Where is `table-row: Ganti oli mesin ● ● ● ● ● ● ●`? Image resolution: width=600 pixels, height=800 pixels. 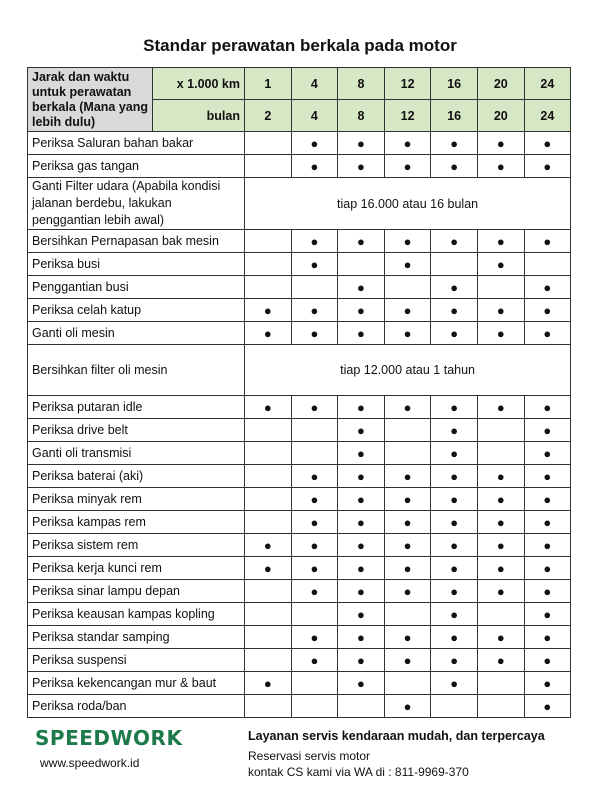 table-row: Ganti oli mesin ● ● ● ● ● ● ● is located at coordinates (299, 333).